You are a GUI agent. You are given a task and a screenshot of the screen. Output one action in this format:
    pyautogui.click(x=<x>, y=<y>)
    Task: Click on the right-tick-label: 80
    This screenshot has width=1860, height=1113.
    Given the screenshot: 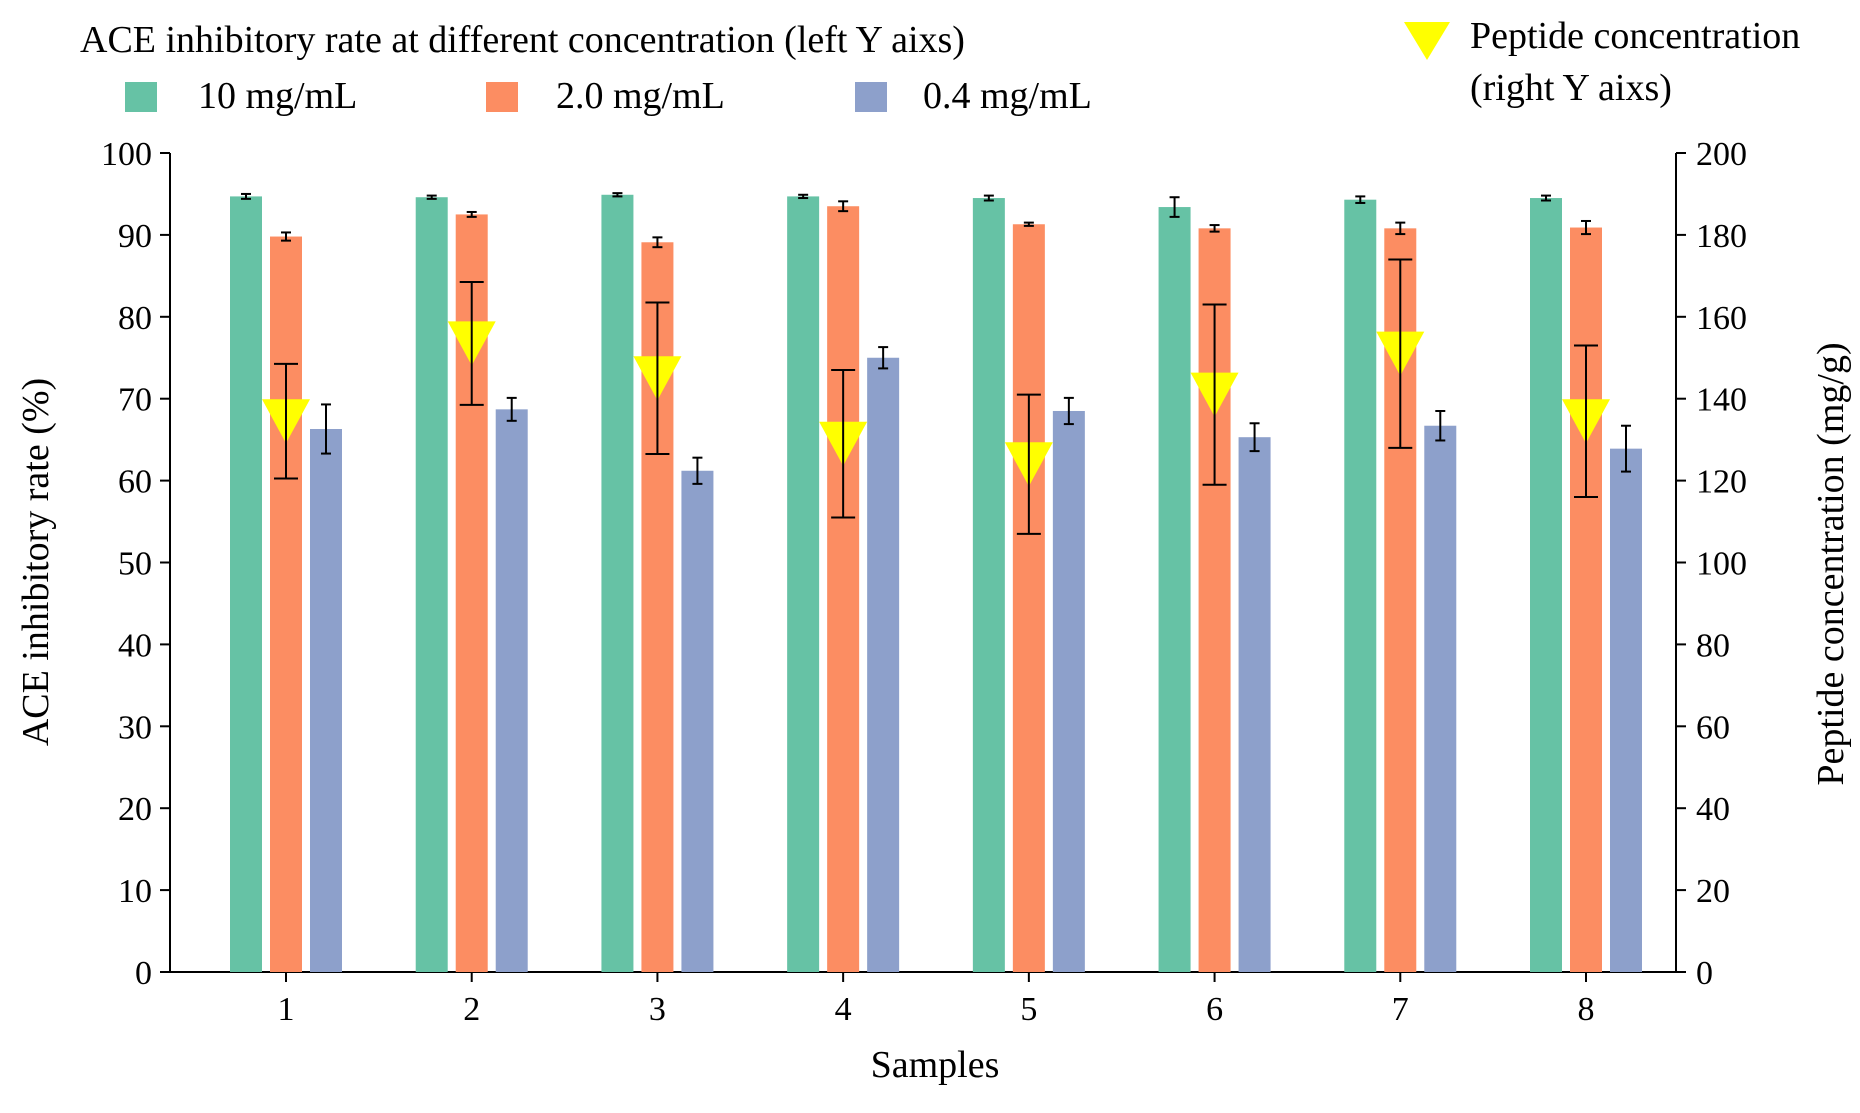 What is the action you would take?
    pyautogui.click(x=1713, y=645)
    